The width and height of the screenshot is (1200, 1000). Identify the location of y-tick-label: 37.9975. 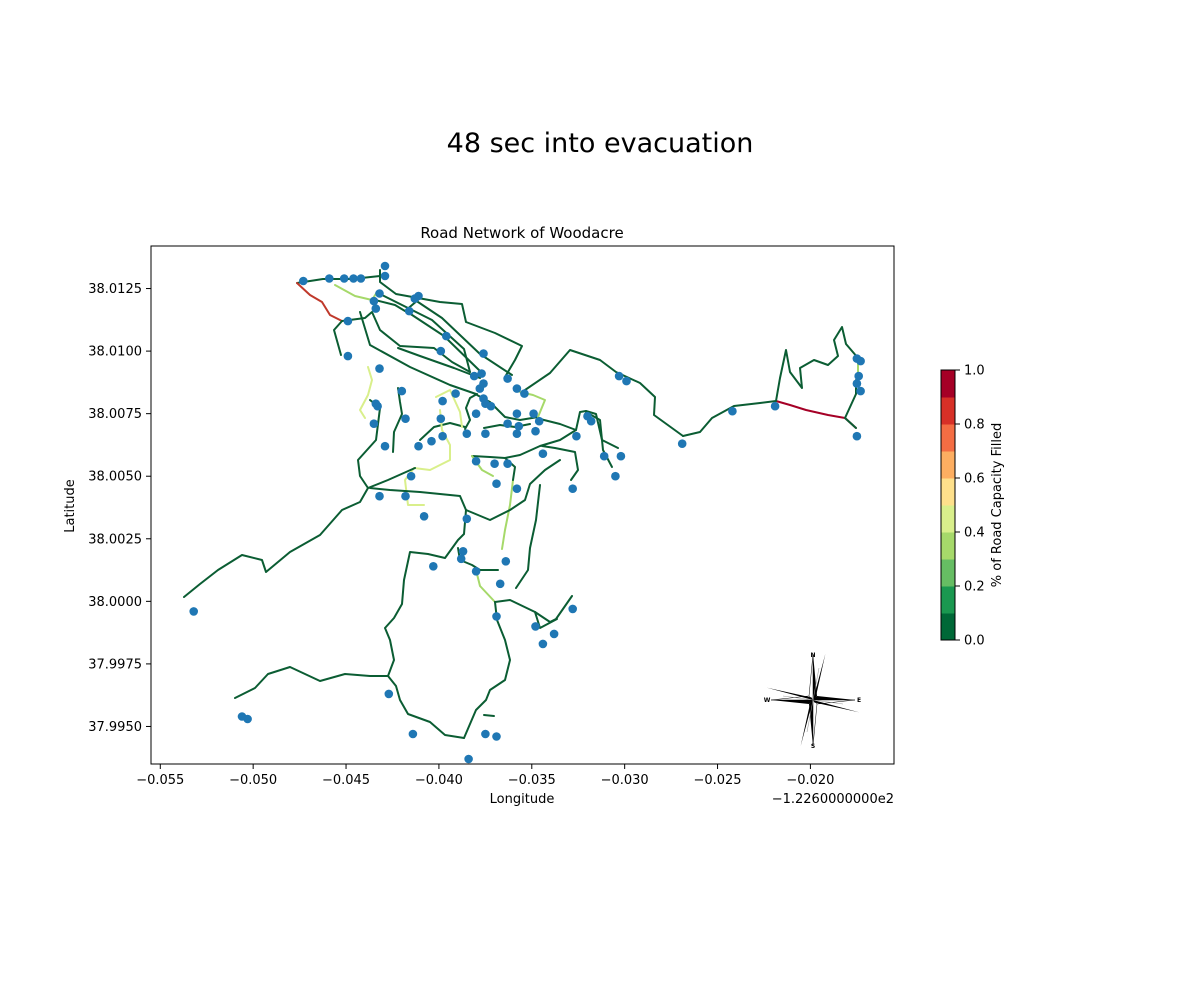
(115, 664).